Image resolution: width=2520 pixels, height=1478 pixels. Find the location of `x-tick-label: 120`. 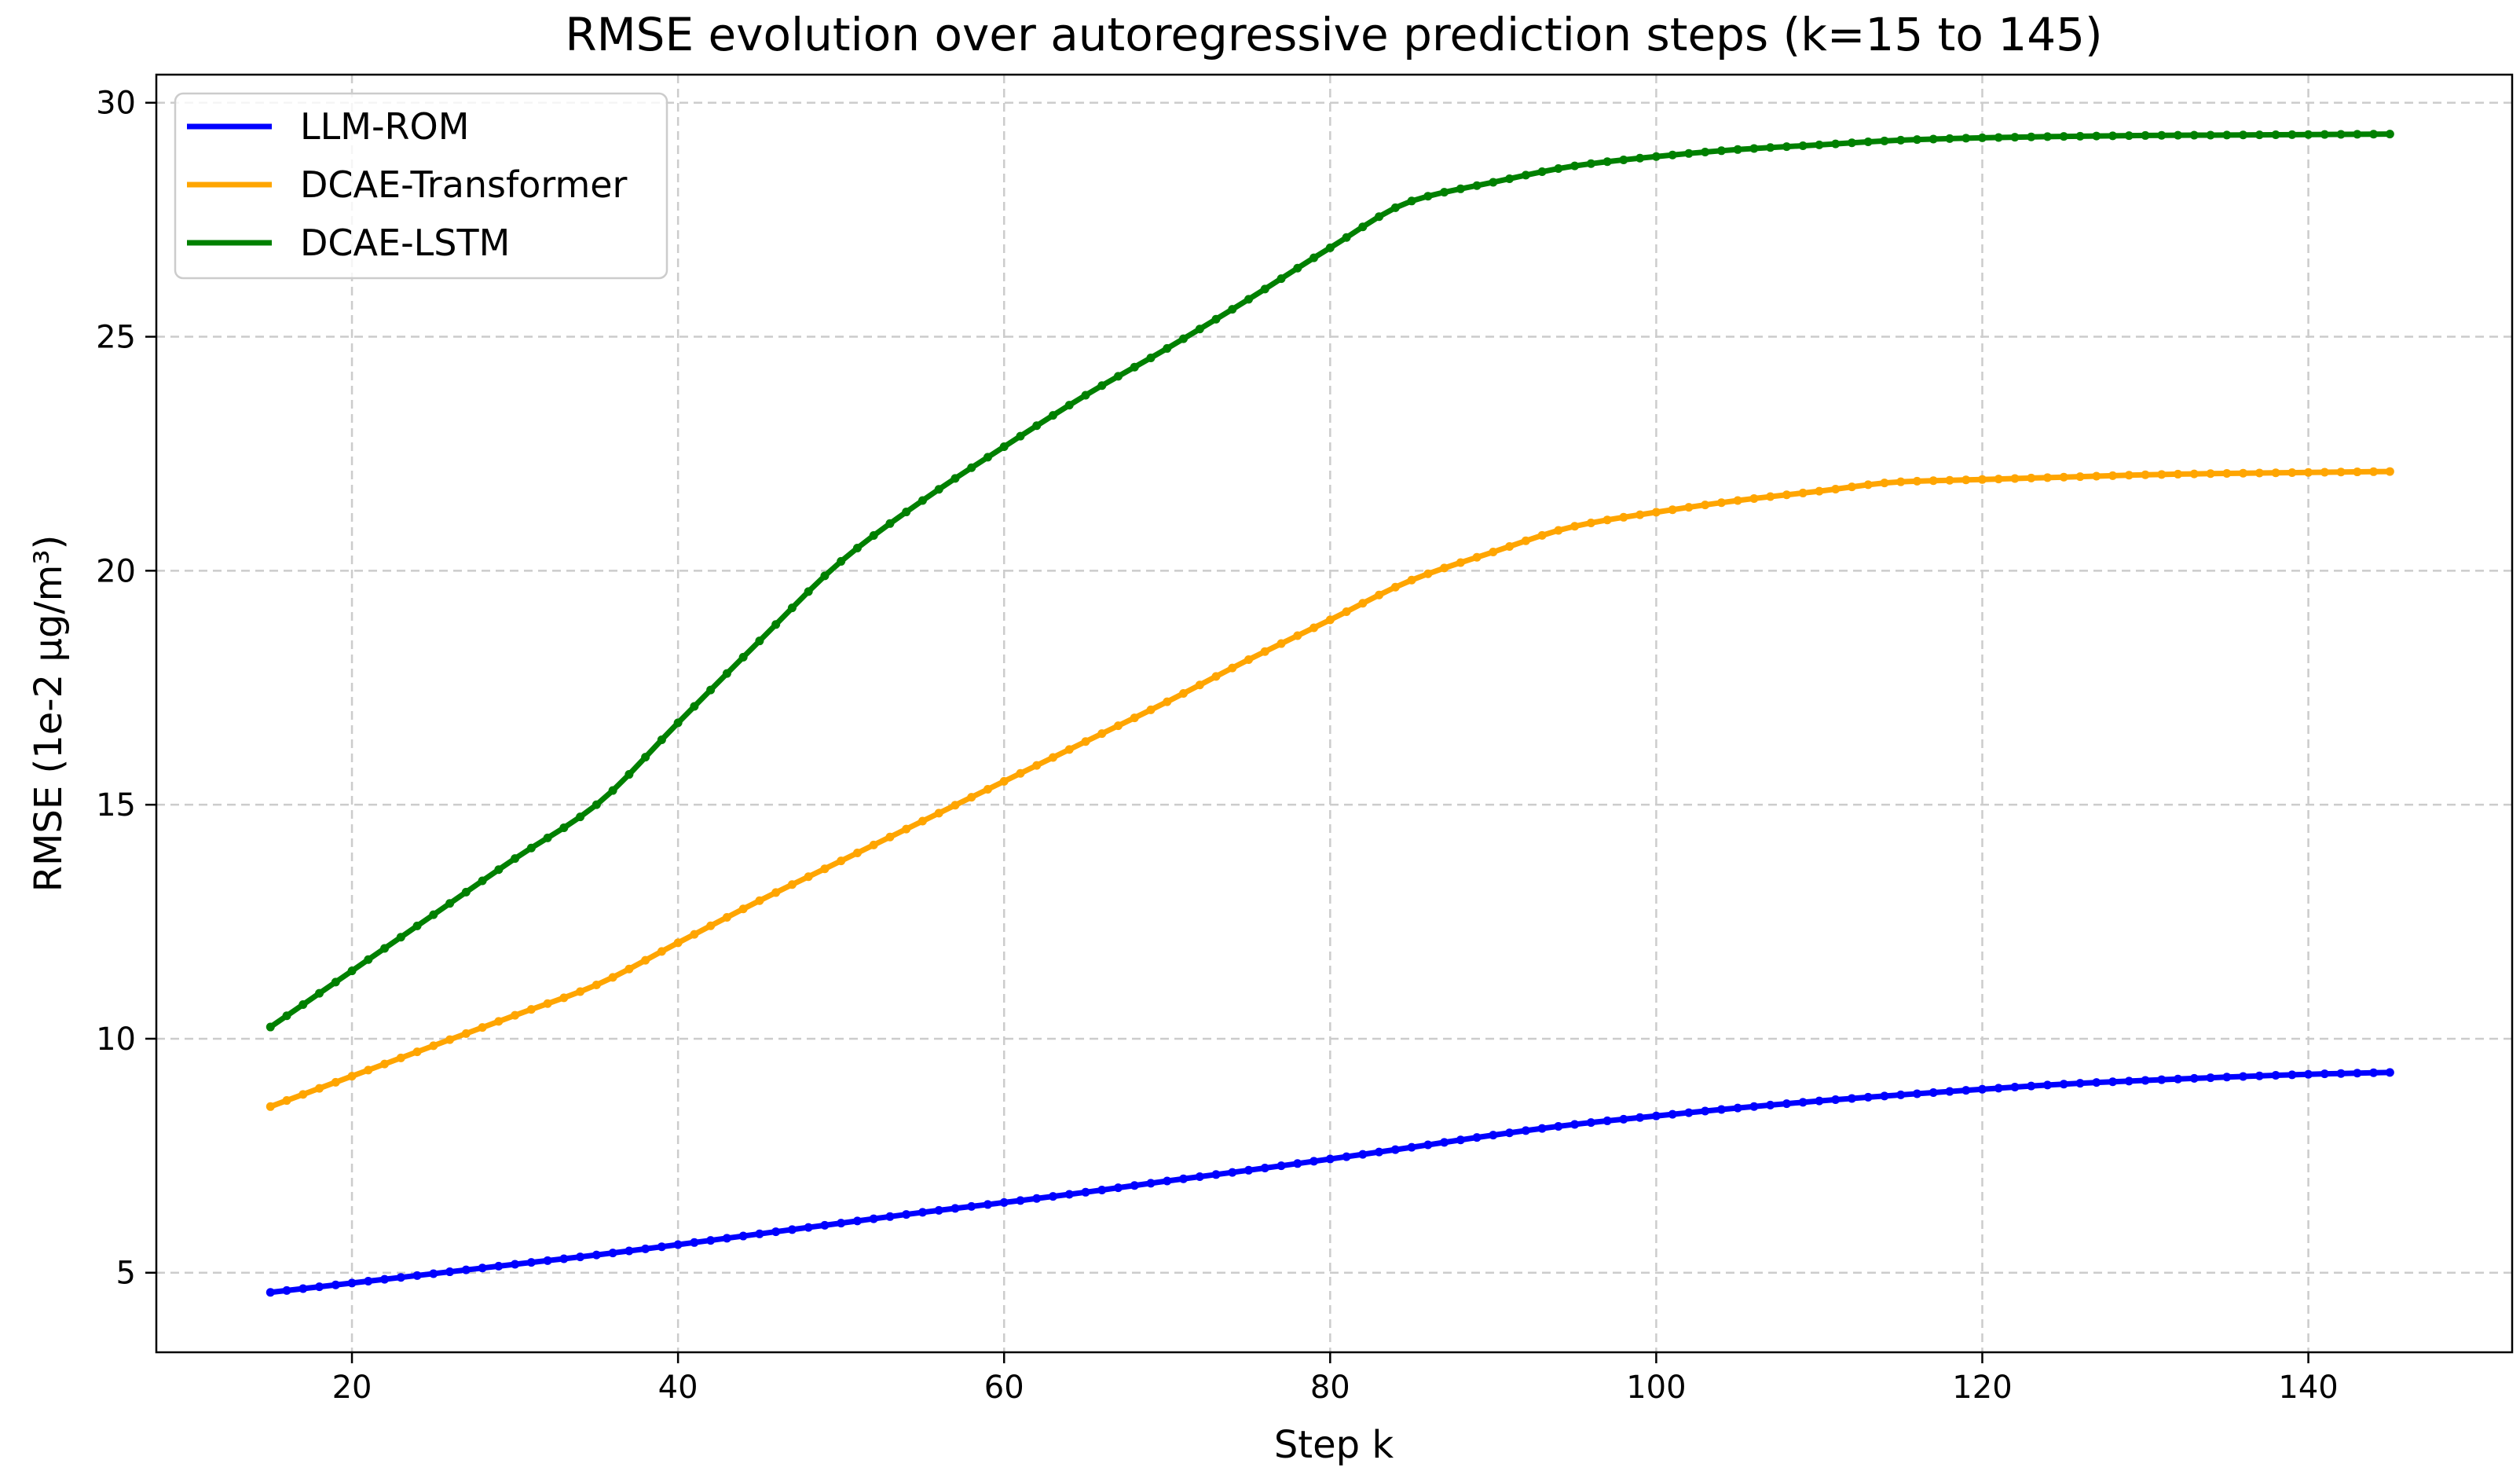

x-tick-label: 120 is located at coordinates (1982, 1388).